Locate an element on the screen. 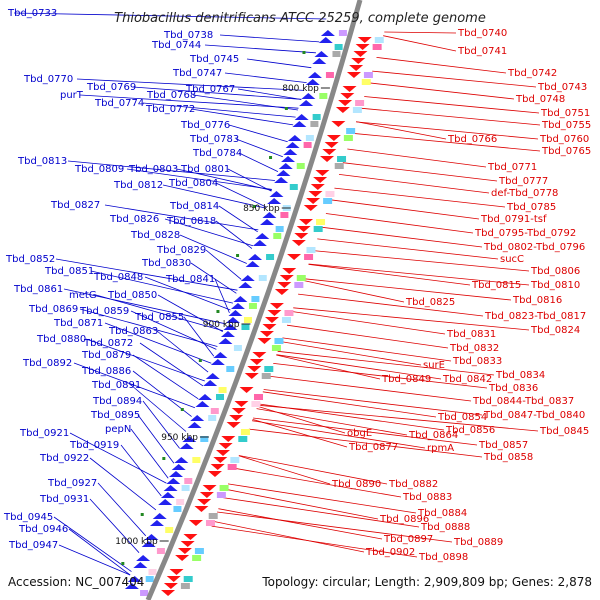 This screenshot has height=600, width=600. right-gene-label: Tbd_0857 is located at coordinates (503, 445).